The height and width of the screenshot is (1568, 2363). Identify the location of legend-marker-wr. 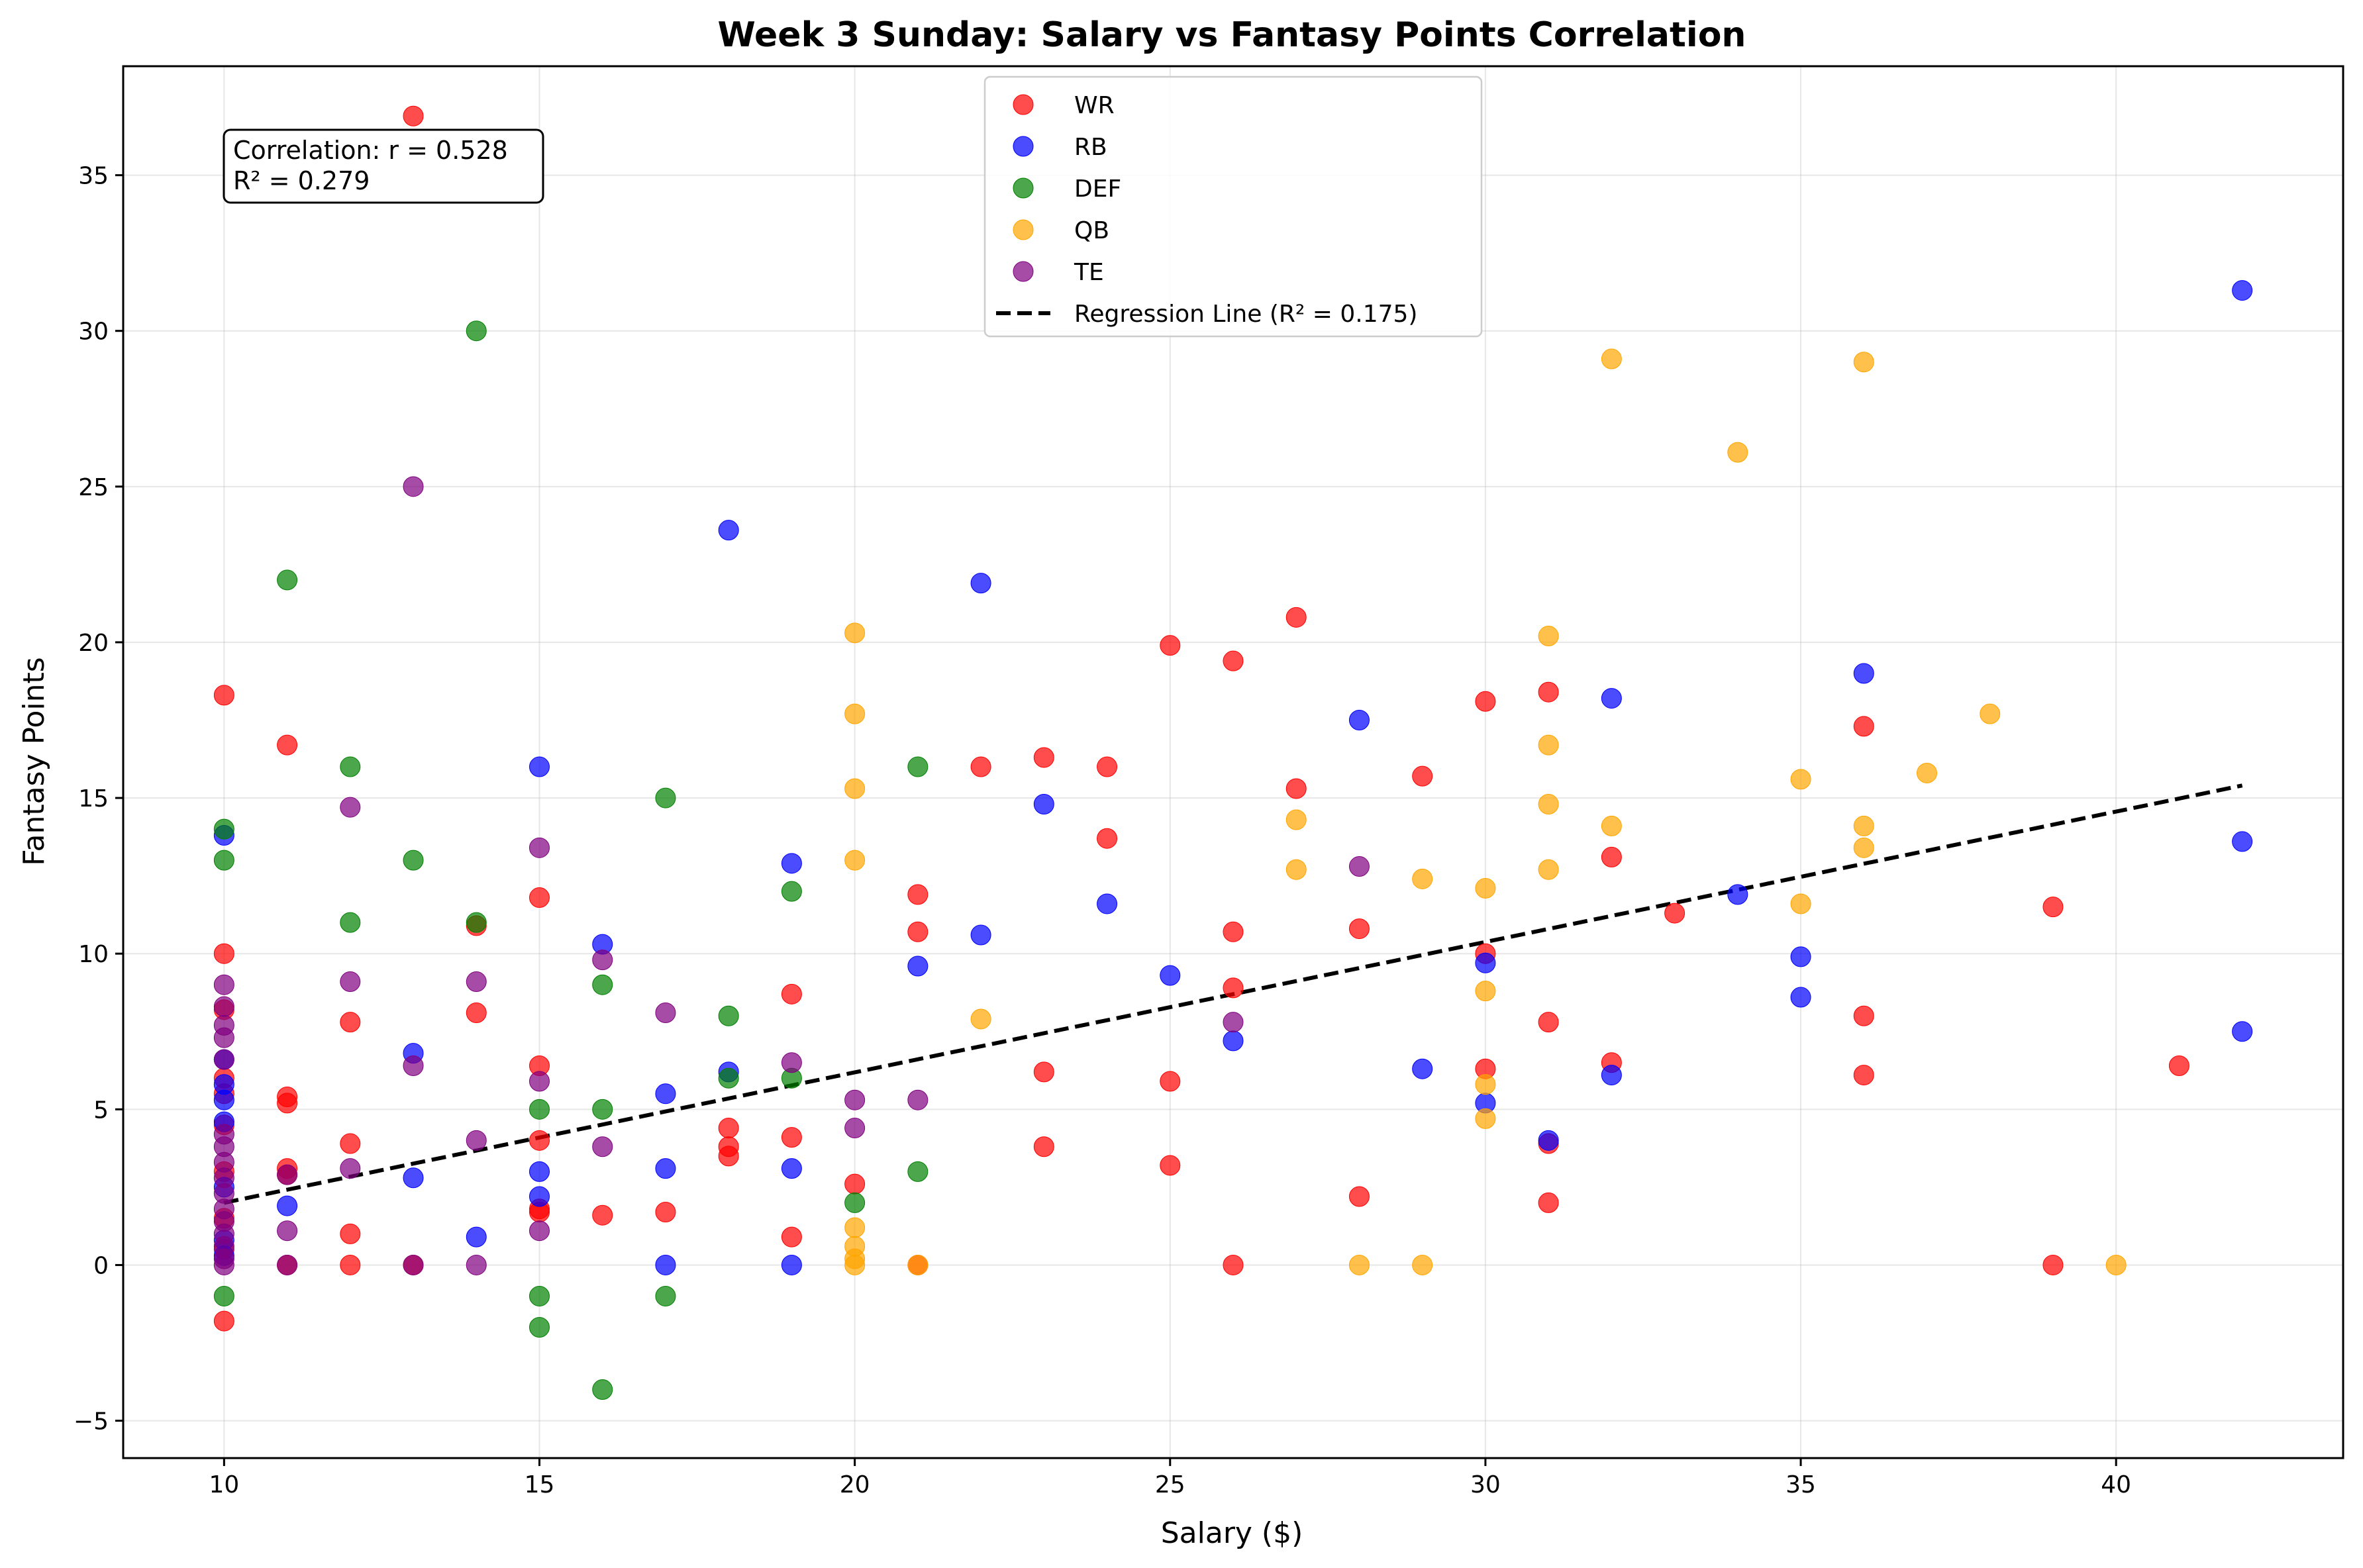
(1024, 104).